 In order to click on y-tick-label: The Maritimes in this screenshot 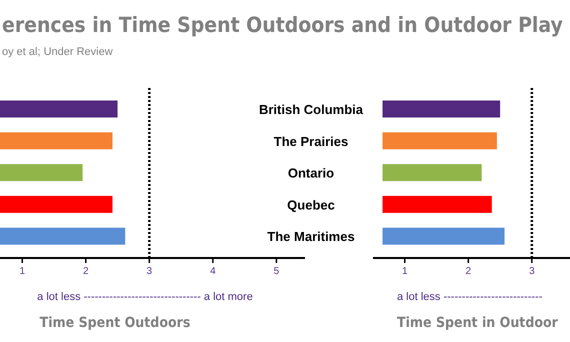, I will do `click(311, 236)`.